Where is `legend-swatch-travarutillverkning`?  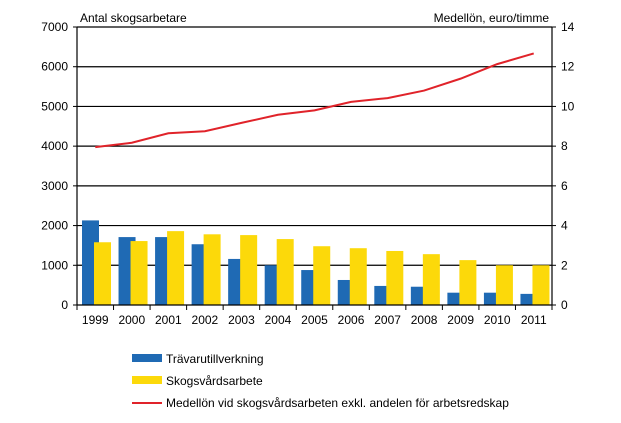
legend-swatch-travarutillverkning is located at coordinates (147, 358).